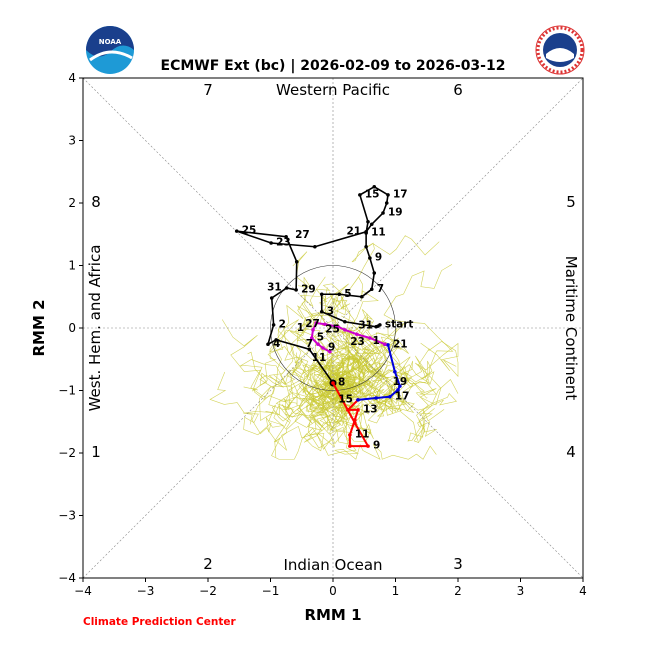 The height and width of the screenshot is (650, 650). Describe the element at coordinates (376, 446) in the screenshot. I see `week1-date-label: 9` at that location.